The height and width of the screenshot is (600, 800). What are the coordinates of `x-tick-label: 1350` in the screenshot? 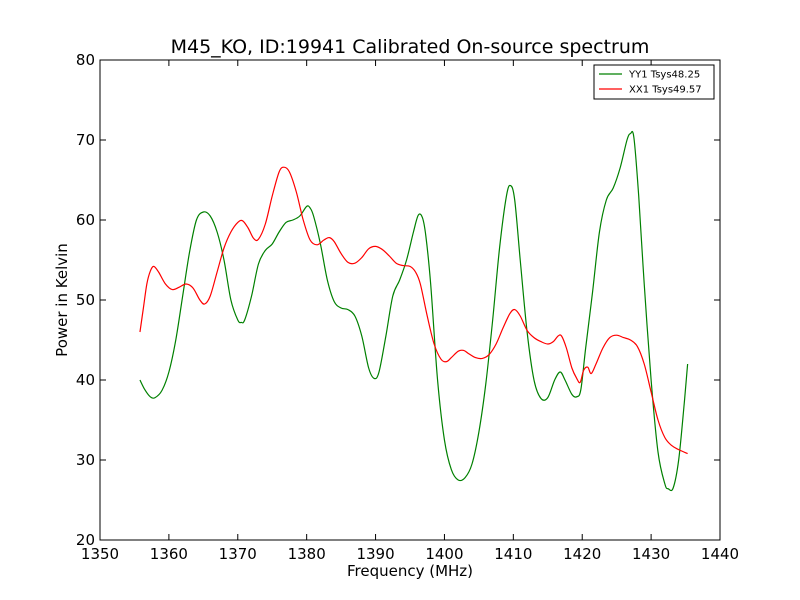 It's located at (100, 554).